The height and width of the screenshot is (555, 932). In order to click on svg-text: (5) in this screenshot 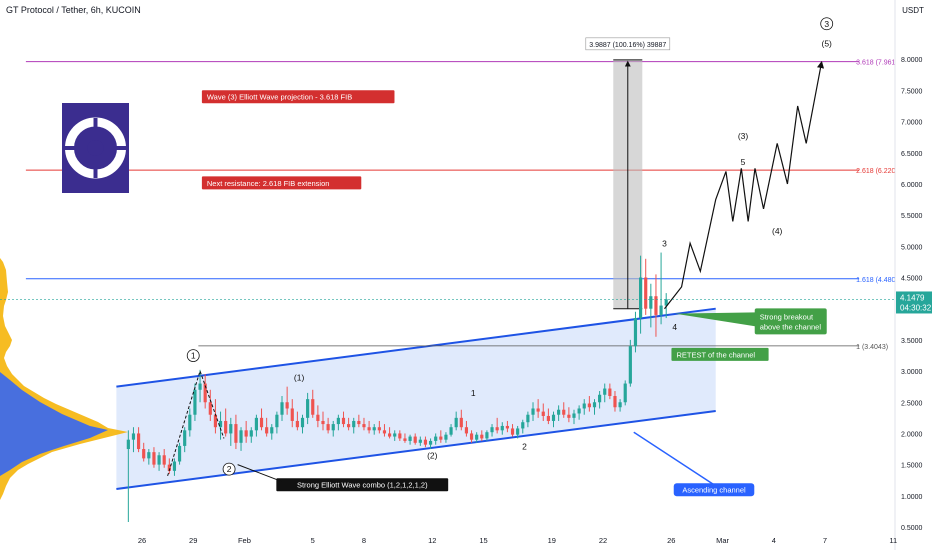, I will do `click(827, 44)`.